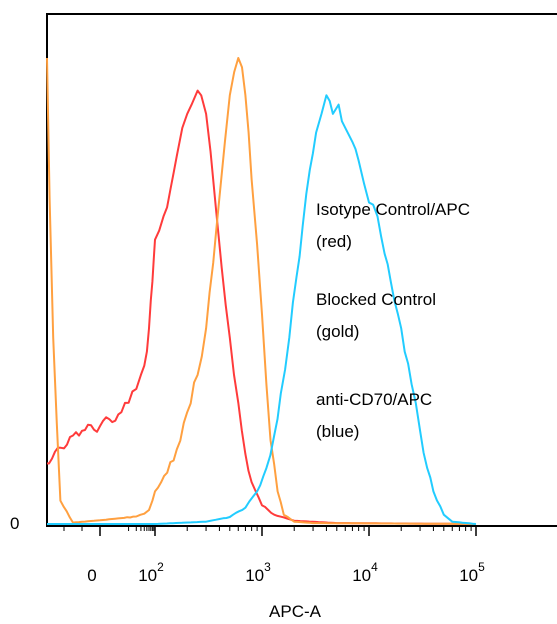 Image resolution: width=557 pixels, height=624 pixels. What do you see at coordinates (337, 431) in the screenshot?
I see `legend-entry-color: (blue)` at bounding box center [337, 431].